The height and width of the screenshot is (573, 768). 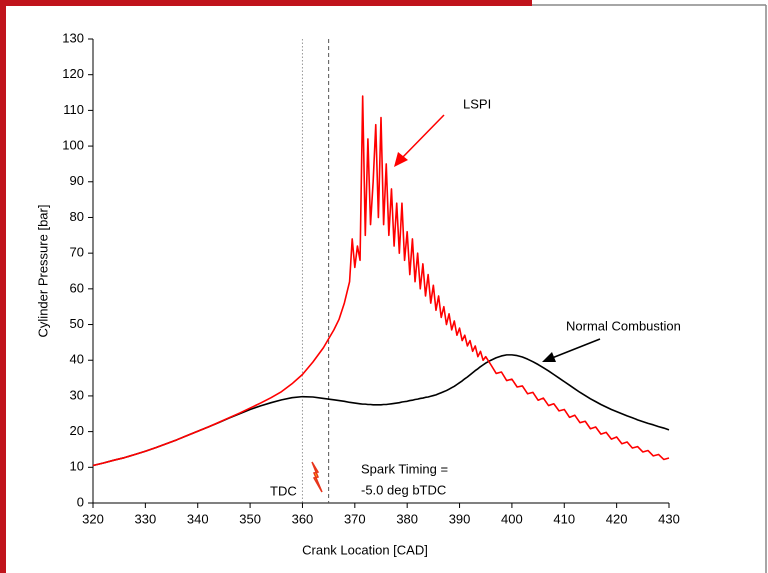 What do you see at coordinates (381, 410) in the screenshot?
I see `series-line` at bounding box center [381, 410].